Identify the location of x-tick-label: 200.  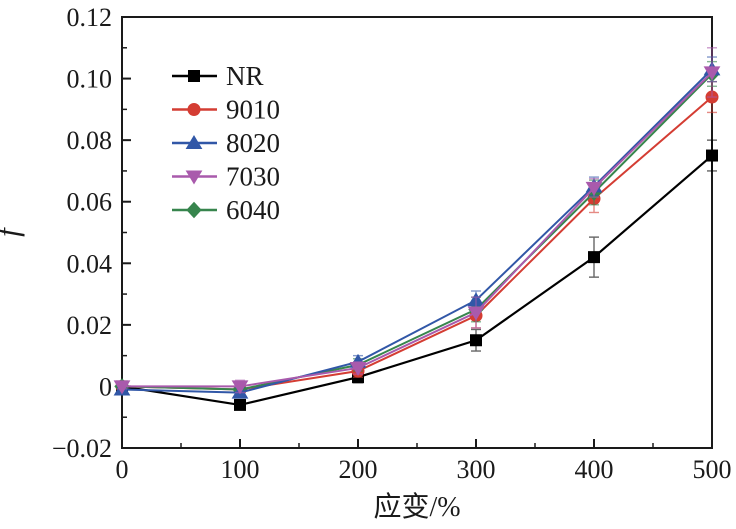
(358, 469).